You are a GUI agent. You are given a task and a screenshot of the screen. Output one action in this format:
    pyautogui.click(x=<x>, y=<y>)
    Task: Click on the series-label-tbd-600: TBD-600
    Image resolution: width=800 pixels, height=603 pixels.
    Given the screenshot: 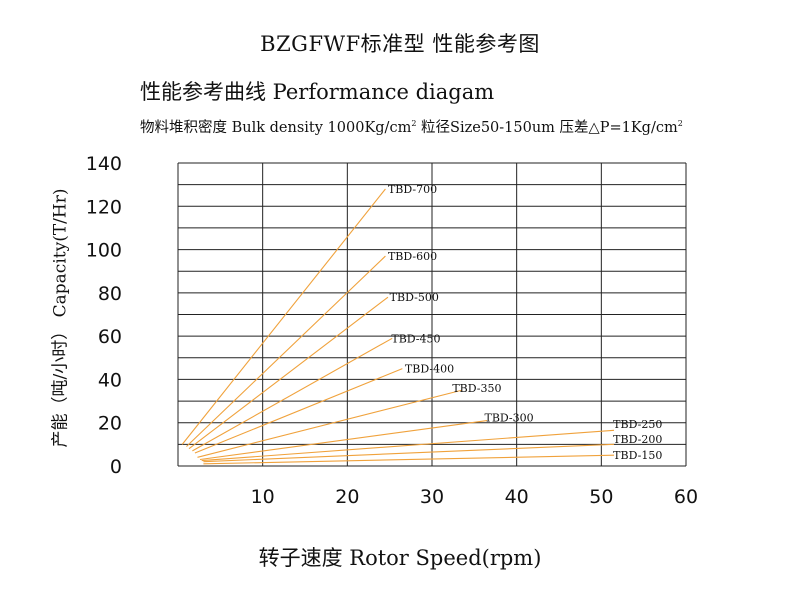 What is the action you would take?
    pyautogui.click(x=412, y=256)
    